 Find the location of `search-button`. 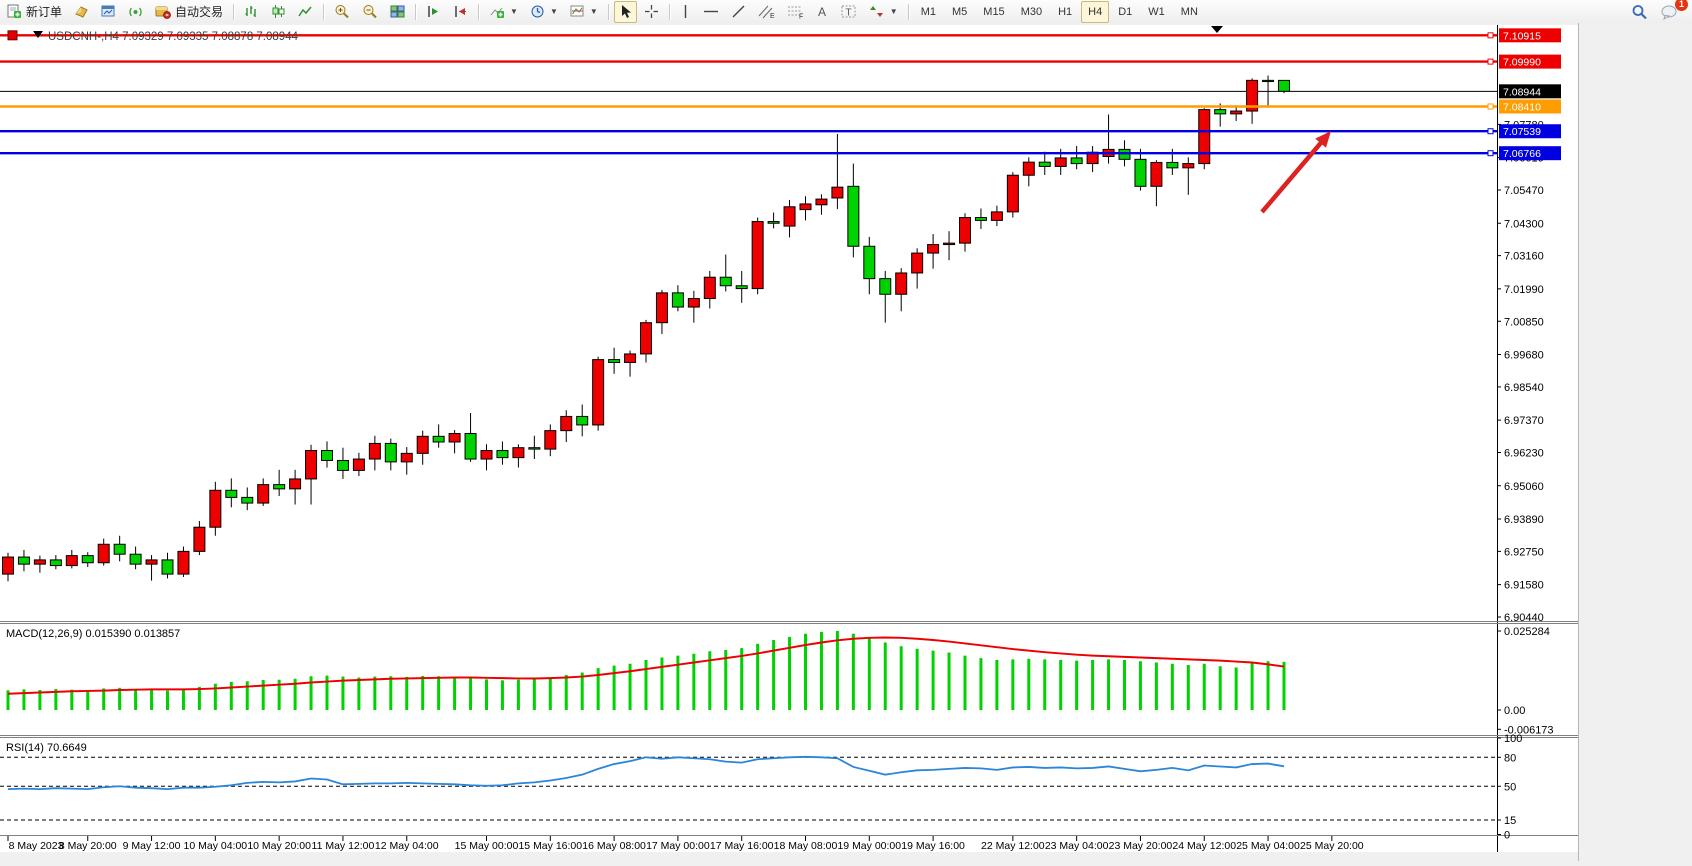

search-button is located at coordinates (1639, 12).